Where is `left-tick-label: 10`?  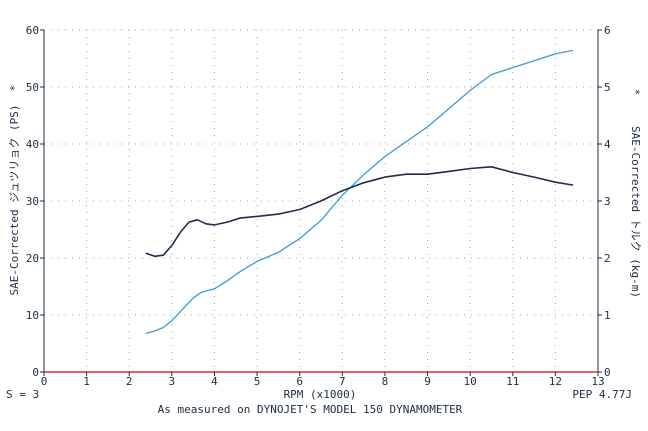 left-tick-label: 10 is located at coordinates (32, 315).